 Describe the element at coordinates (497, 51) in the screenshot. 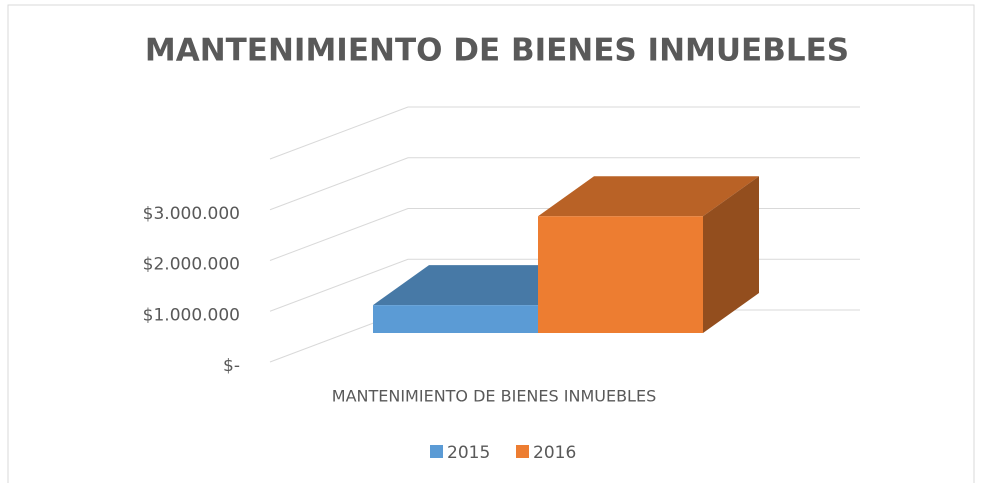

I see `chart-title: MANTENIMIENTO DE BIENES INMUEBLES` at that location.